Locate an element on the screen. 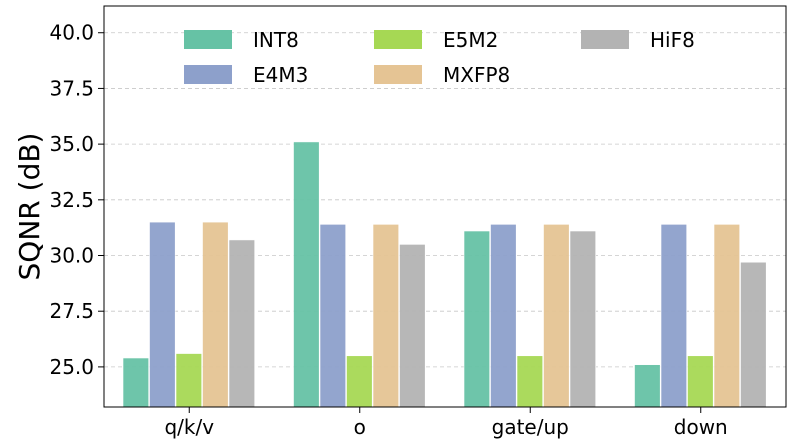 Image resolution: width=793 pixels, height=445 pixels. legend-label-hif8: HiF8 is located at coordinates (672, 40).